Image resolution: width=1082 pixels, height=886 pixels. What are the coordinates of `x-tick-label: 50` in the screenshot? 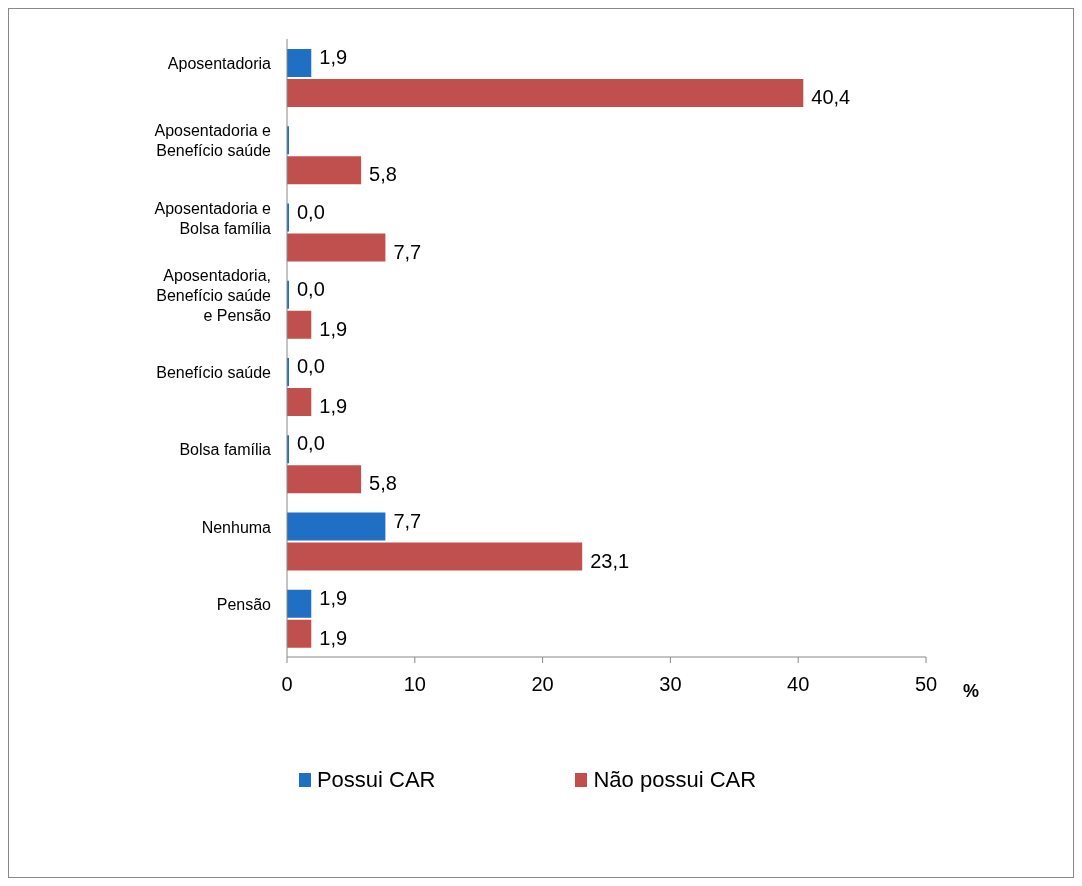 It's located at (926, 684).